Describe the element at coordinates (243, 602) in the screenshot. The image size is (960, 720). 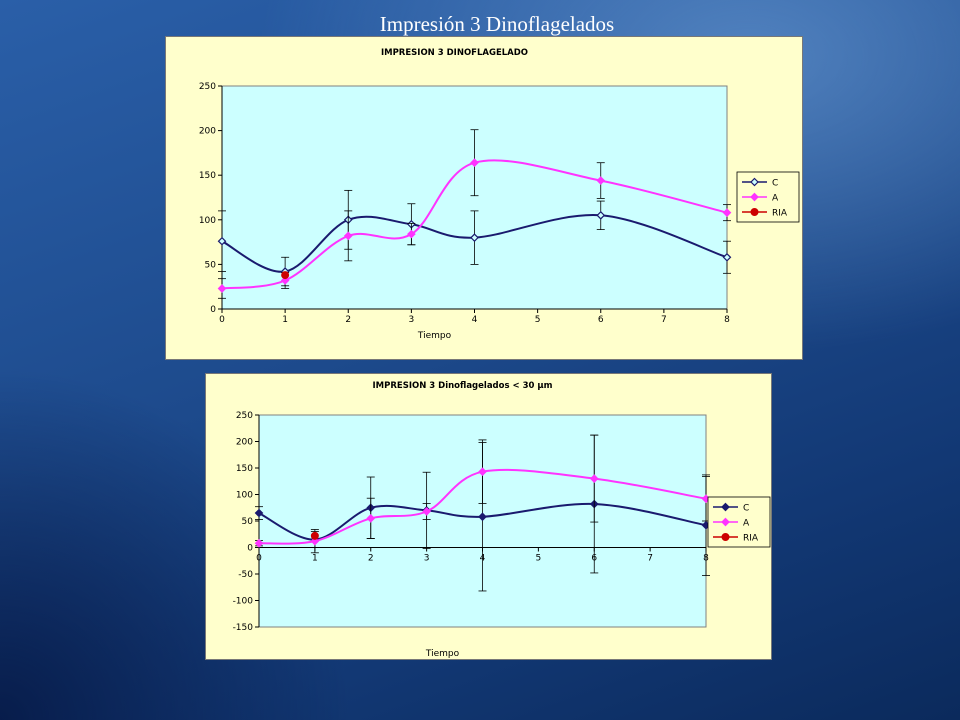
I see `y-tick-label: -100` at that location.